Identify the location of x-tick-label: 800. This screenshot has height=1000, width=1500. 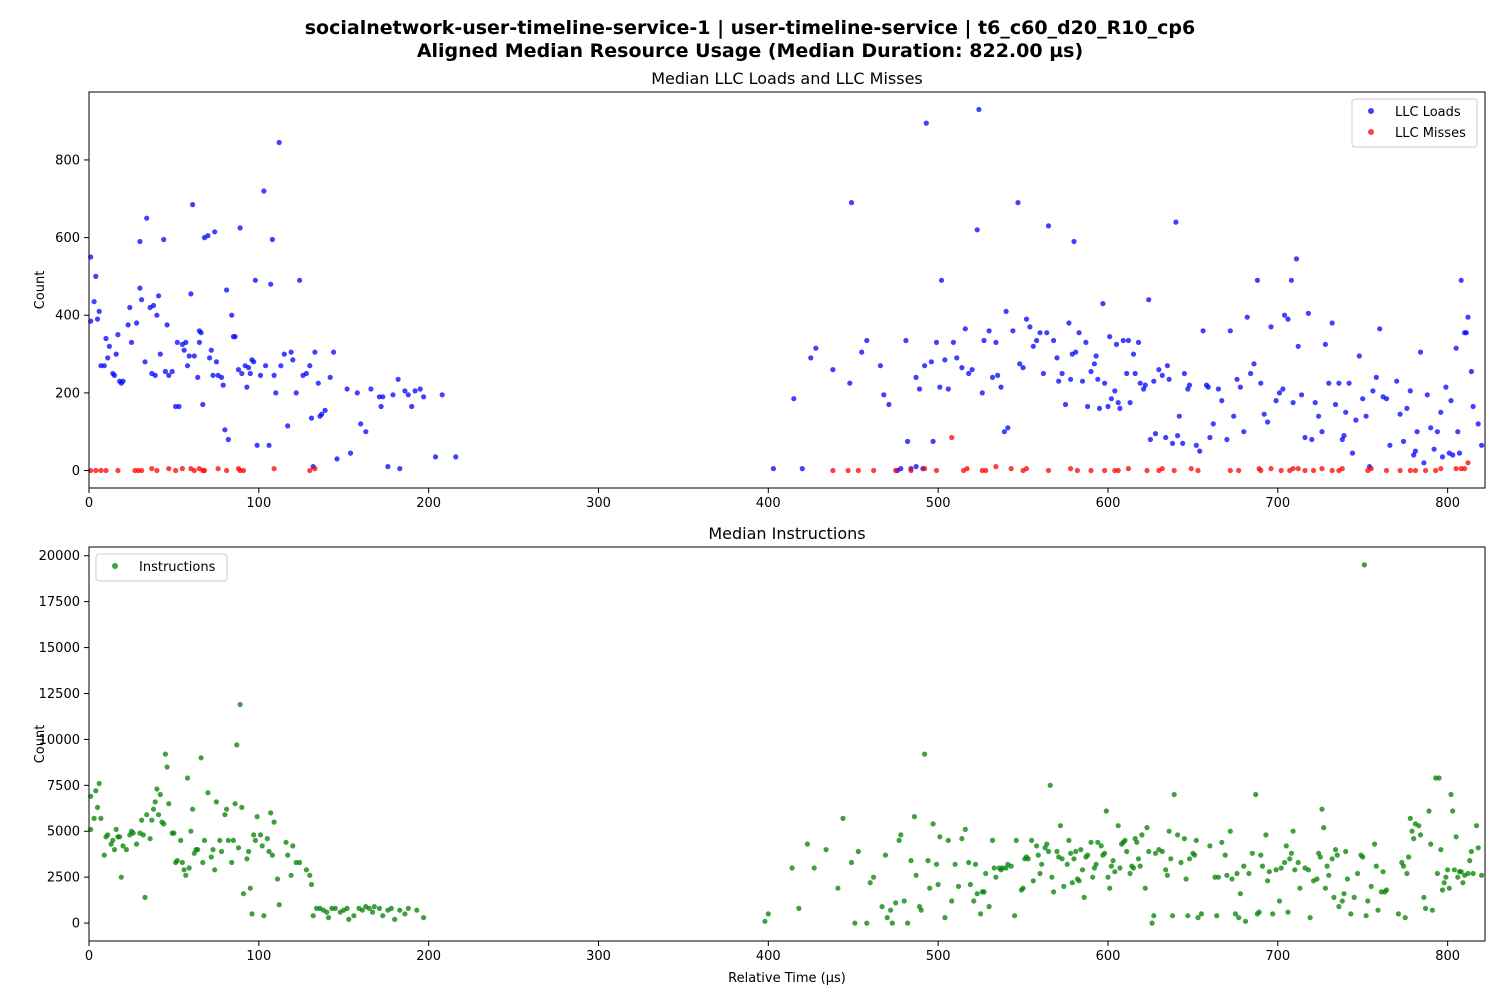
(1447, 503).